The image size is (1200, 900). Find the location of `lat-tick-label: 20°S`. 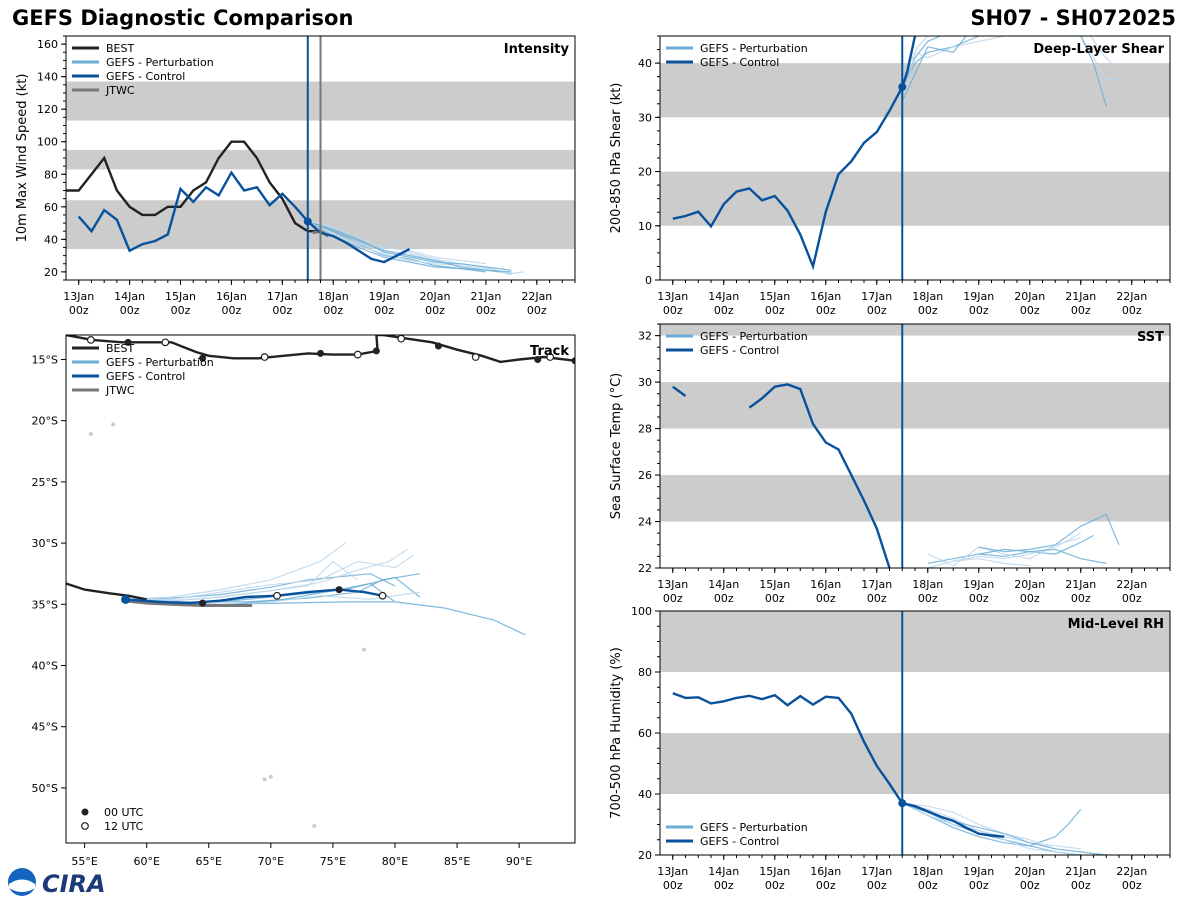

lat-tick-label: 20°S is located at coordinates (45, 421).